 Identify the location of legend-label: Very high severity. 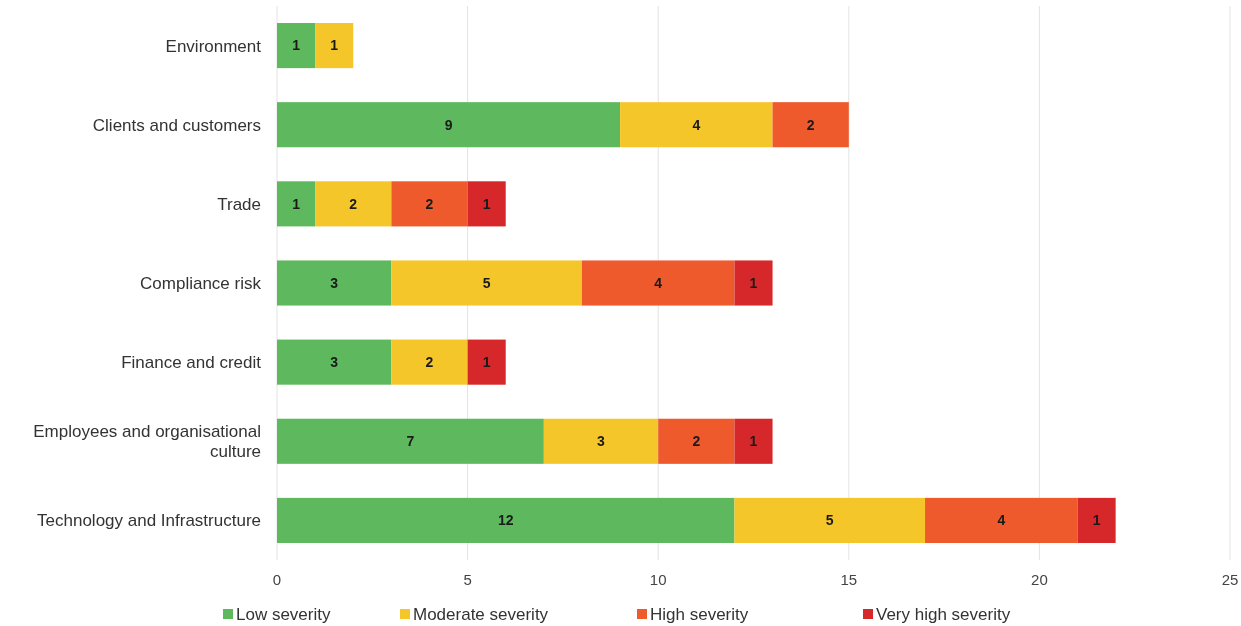
(943, 614).